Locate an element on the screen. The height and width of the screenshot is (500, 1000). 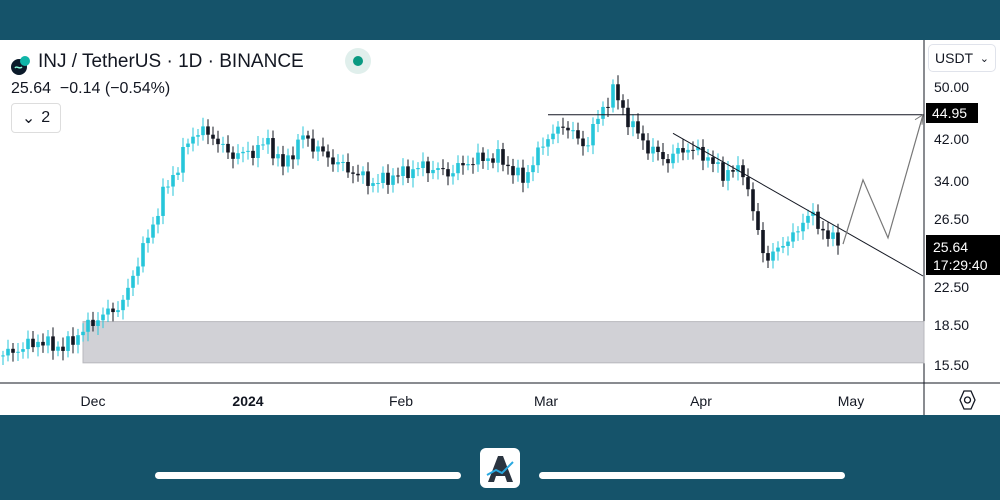
symbol-title: INJ / TetherUS · 1D · BINANCE is located at coordinates (171, 61).